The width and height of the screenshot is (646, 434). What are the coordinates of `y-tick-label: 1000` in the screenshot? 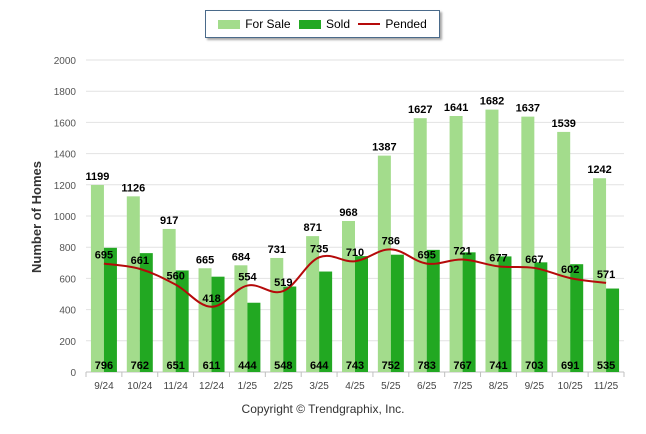 It's located at (65, 217).